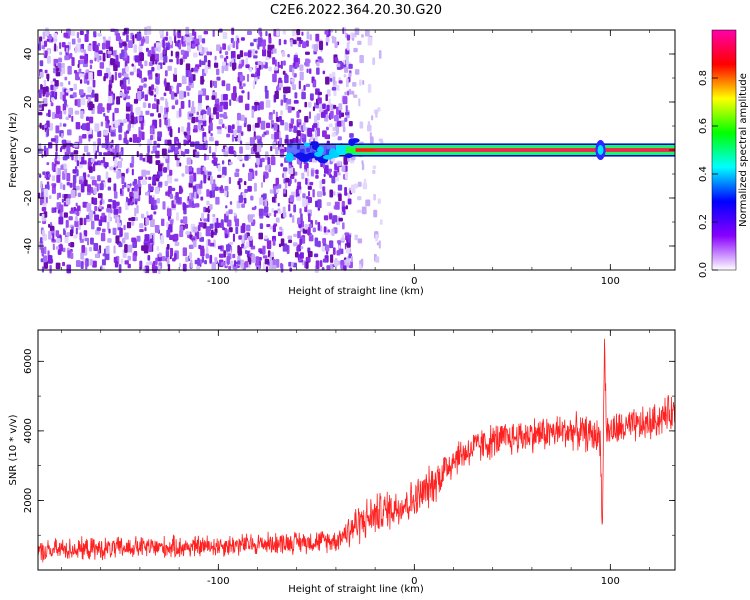 This screenshot has height=600, width=750. What do you see at coordinates (610, 281) in the screenshot?
I see `x-tick-label: 100` at bounding box center [610, 281].